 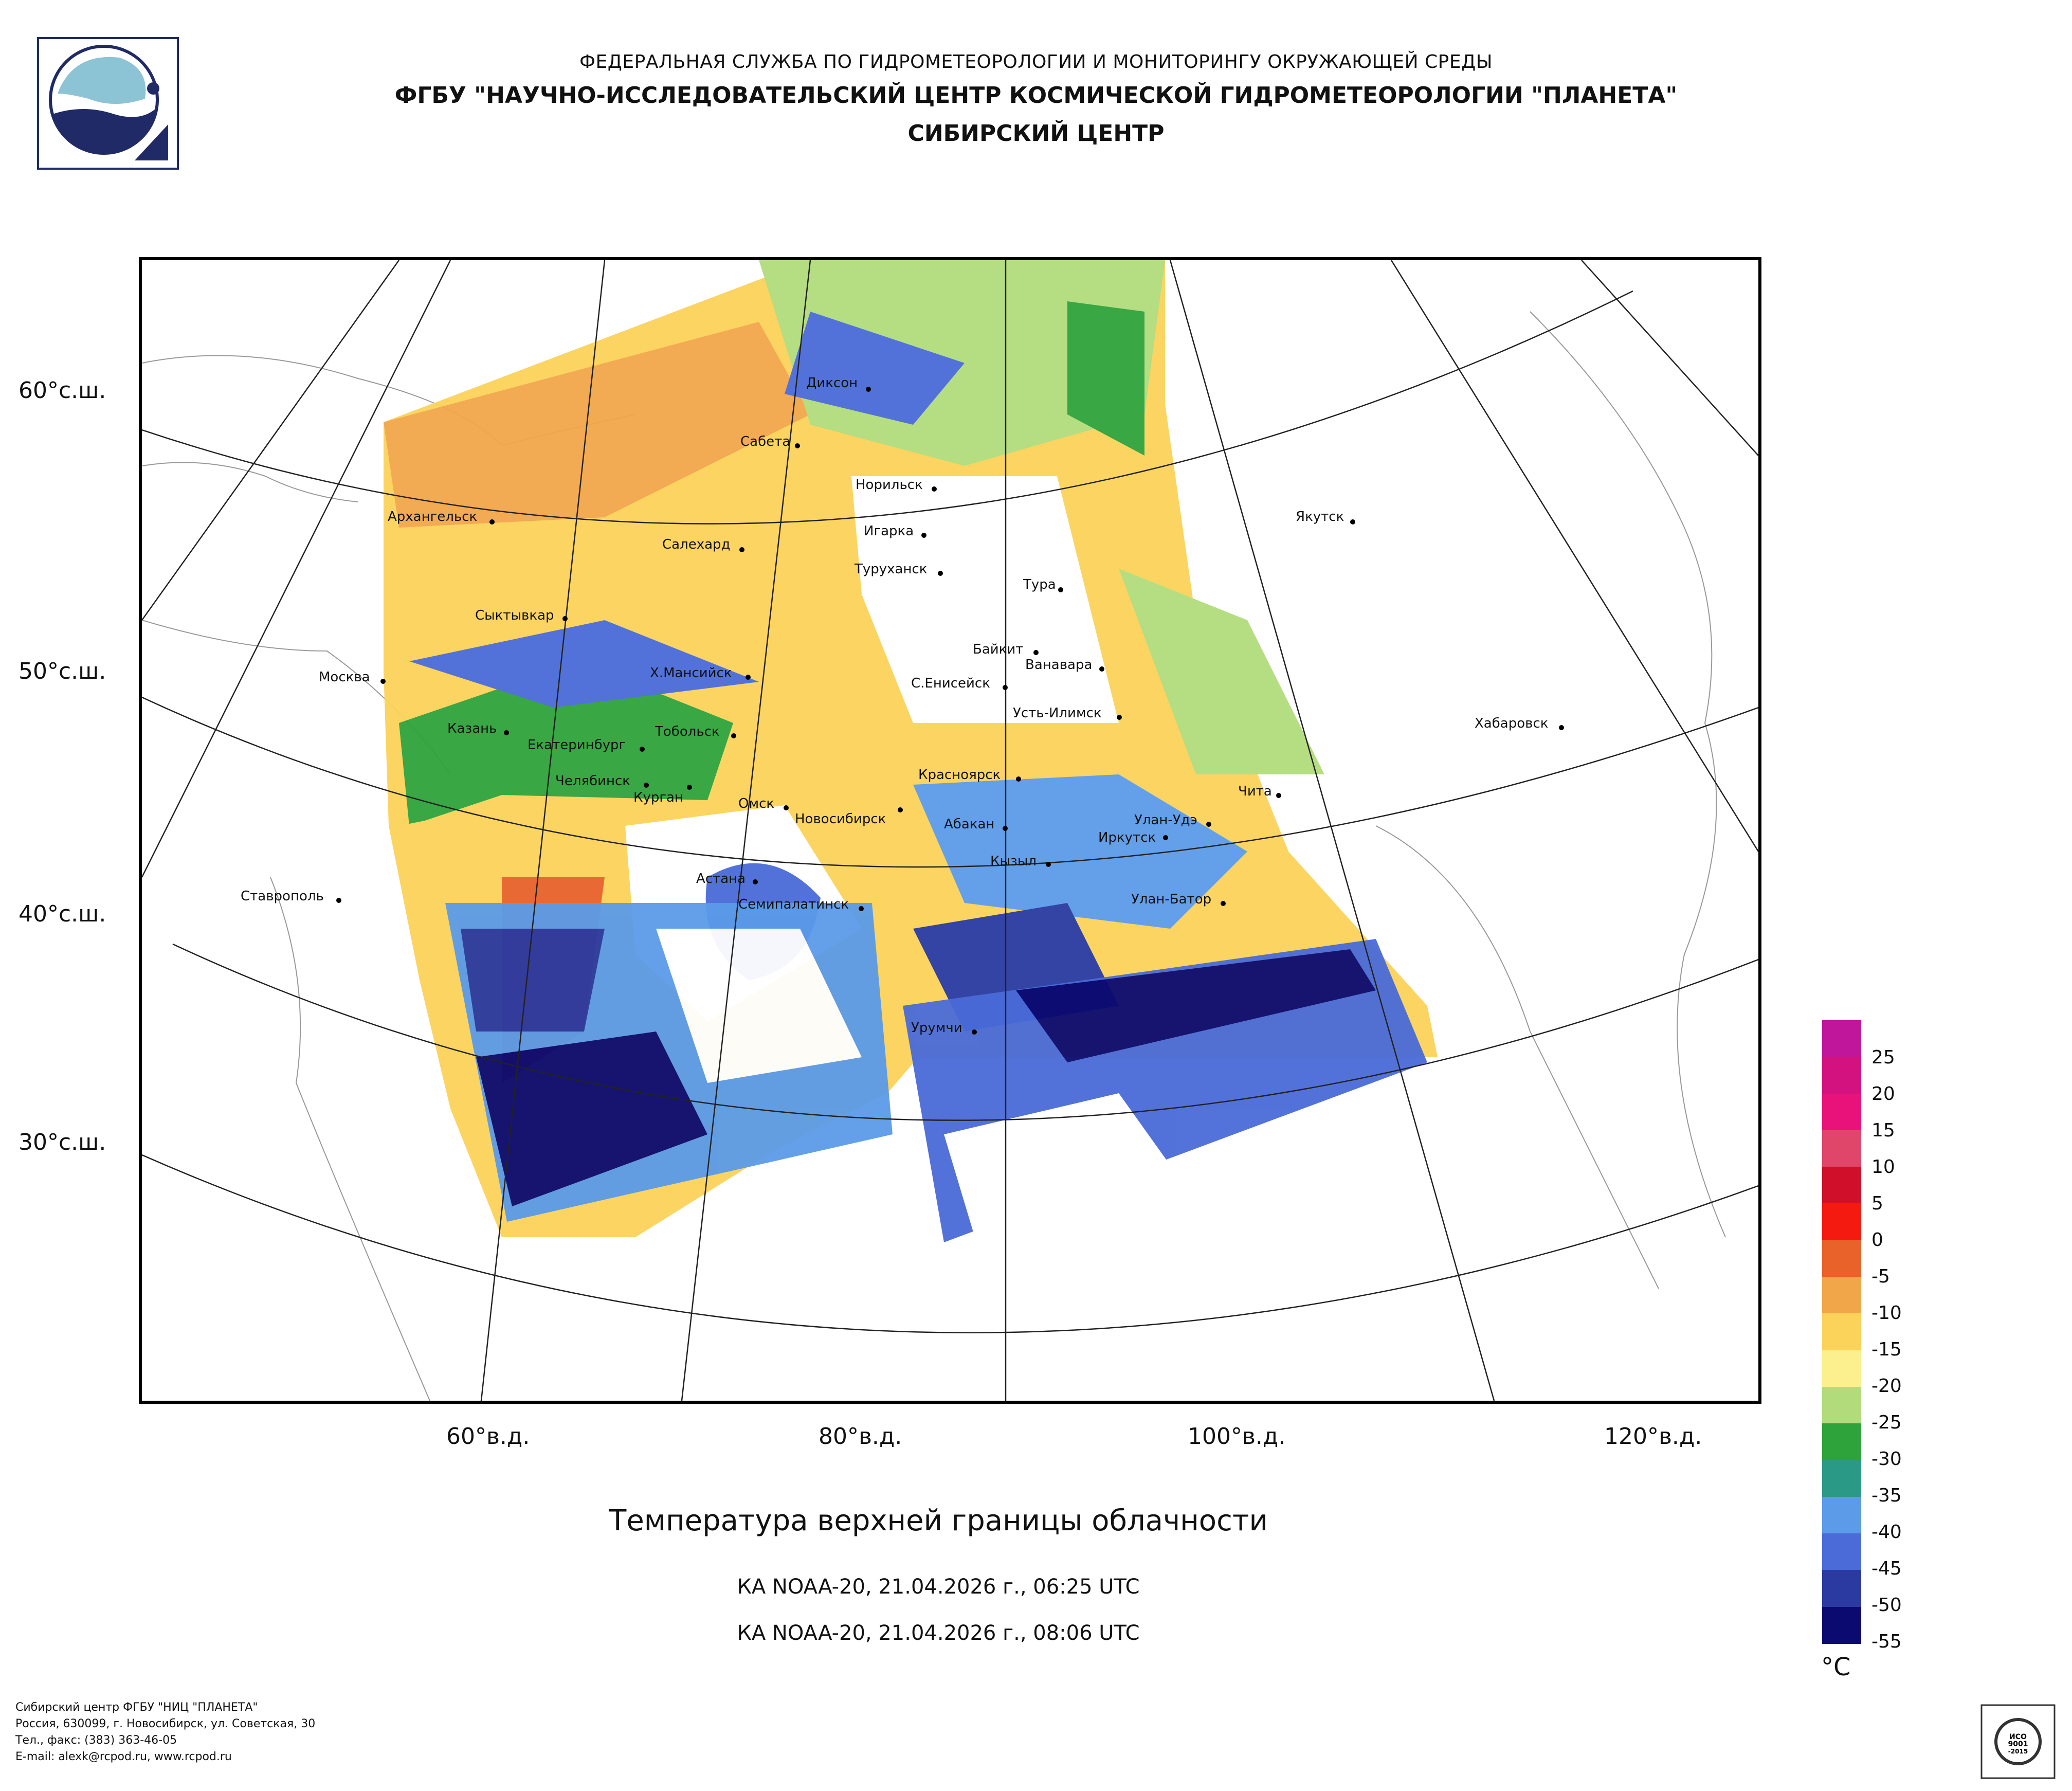 What do you see at coordinates (1886, 1459) in the screenshot?
I see `legend-tick-label: -30` at bounding box center [1886, 1459].